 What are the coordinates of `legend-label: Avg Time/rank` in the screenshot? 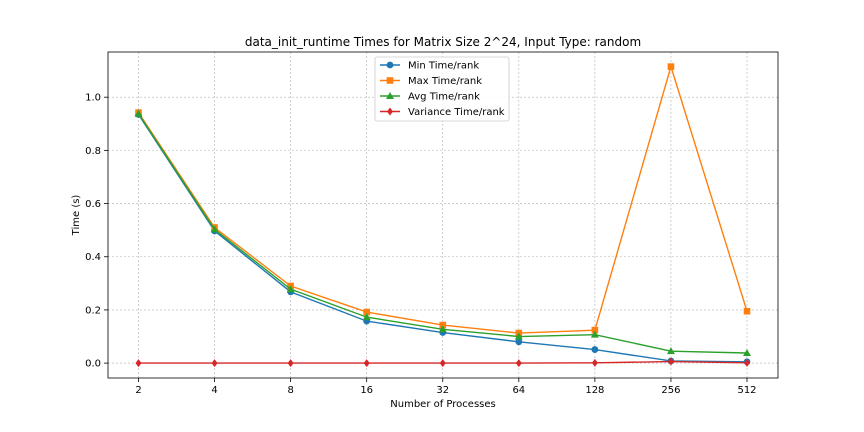 It's located at (444, 97).